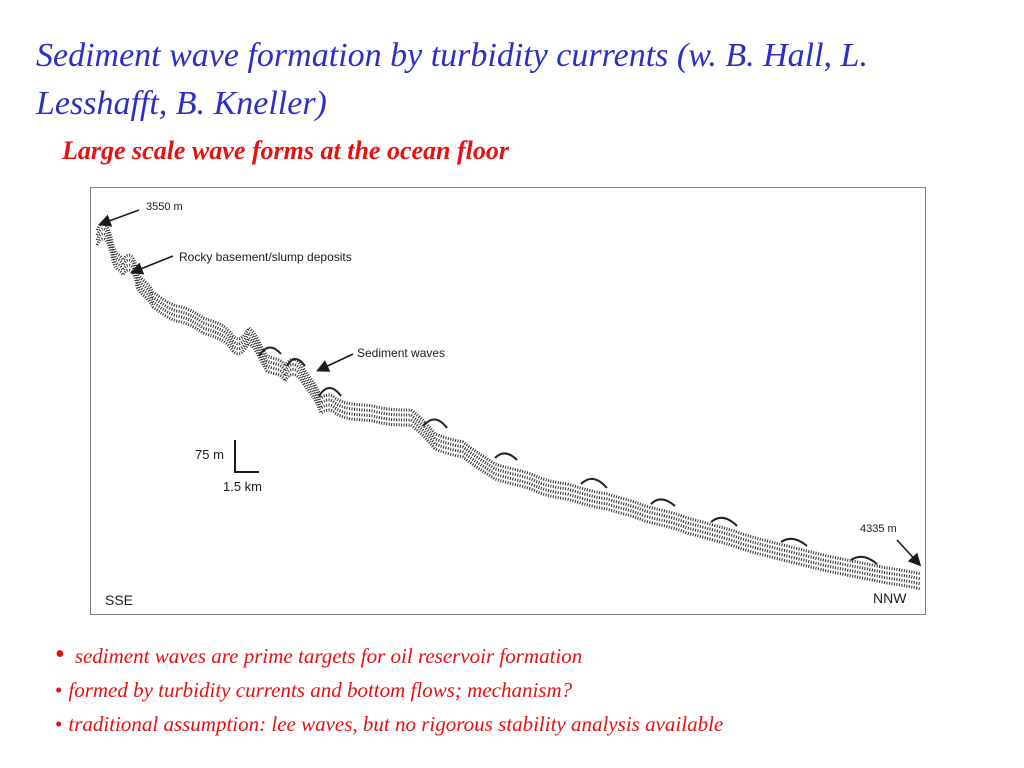 The width and height of the screenshot is (1024, 768). Describe the element at coordinates (335, 362) in the screenshot. I see `arrow-sediment-waves` at that location.